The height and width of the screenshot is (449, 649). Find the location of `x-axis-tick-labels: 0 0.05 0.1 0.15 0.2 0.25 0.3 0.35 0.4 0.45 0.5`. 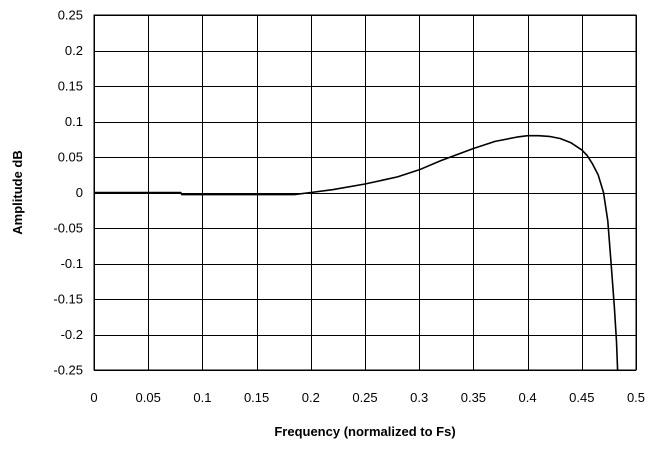

x-axis-tick-labels: 0 0.05 0.1 0.15 0.2 0.25 0.3 0.35 0.4 0.45 0.5 is located at coordinates (367, 397).